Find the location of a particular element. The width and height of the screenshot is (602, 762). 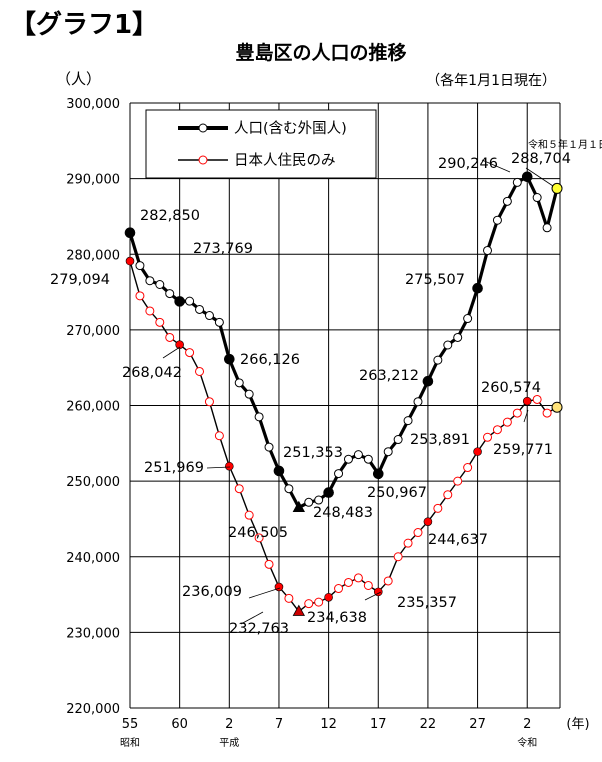

x-tick-label: 12 is located at coordinates (328, 724).